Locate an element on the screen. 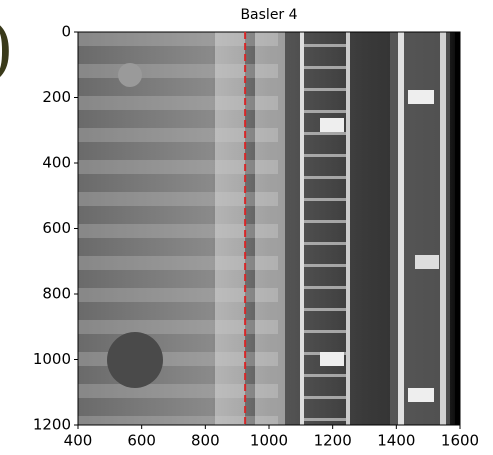 Image resolution: width=493 pixels, height=455 pixels. y-tick-label: 1200 is located at coordinates (52, 425).